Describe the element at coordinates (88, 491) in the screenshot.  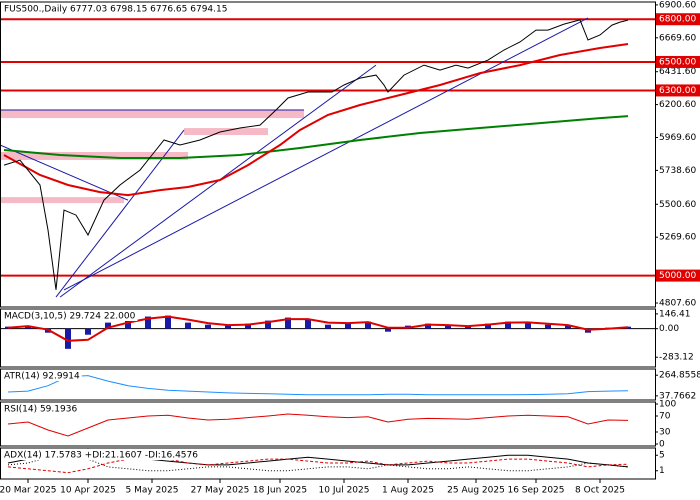
I see `x-tick-label: 10 Apr 2025` at that location.